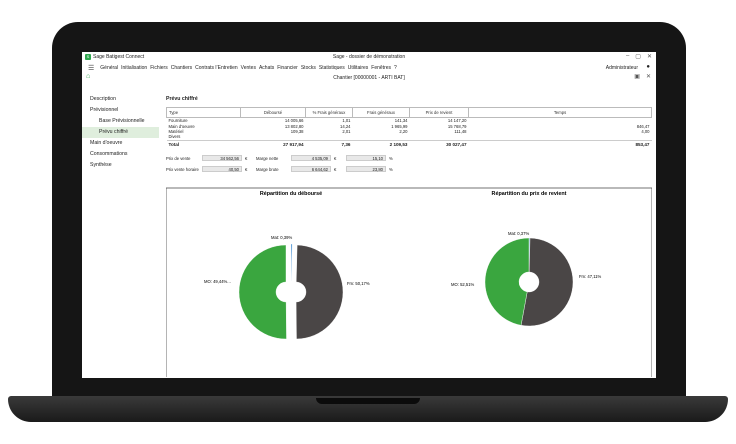  I want to click on prix-vente-field: 34 562,56, so click(222, 157).